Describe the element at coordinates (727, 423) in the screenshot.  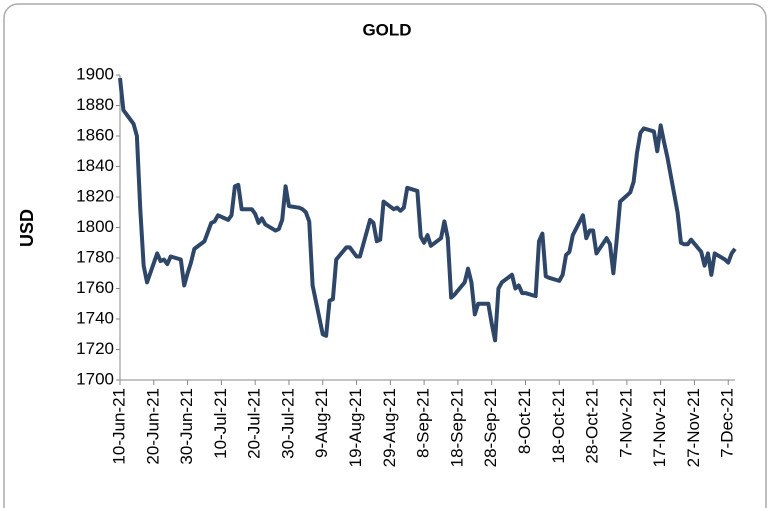
I see `x-tick-label: 7-Dec-21` at that location.